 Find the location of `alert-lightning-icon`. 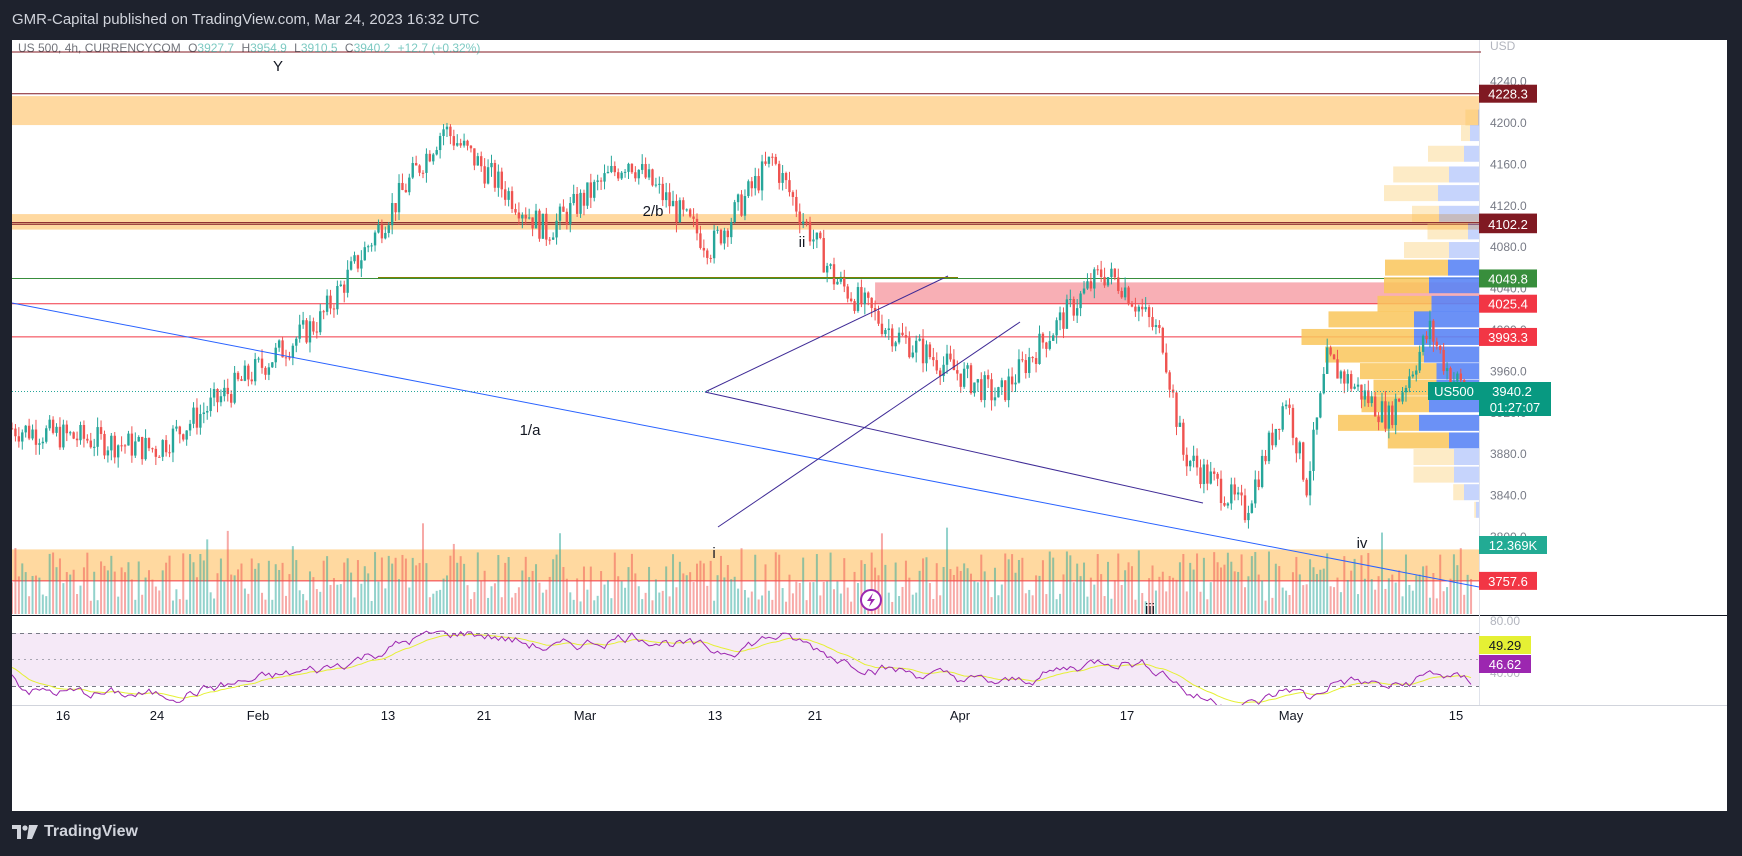

alert-lightning-icon is located at coordinates (871, 600).